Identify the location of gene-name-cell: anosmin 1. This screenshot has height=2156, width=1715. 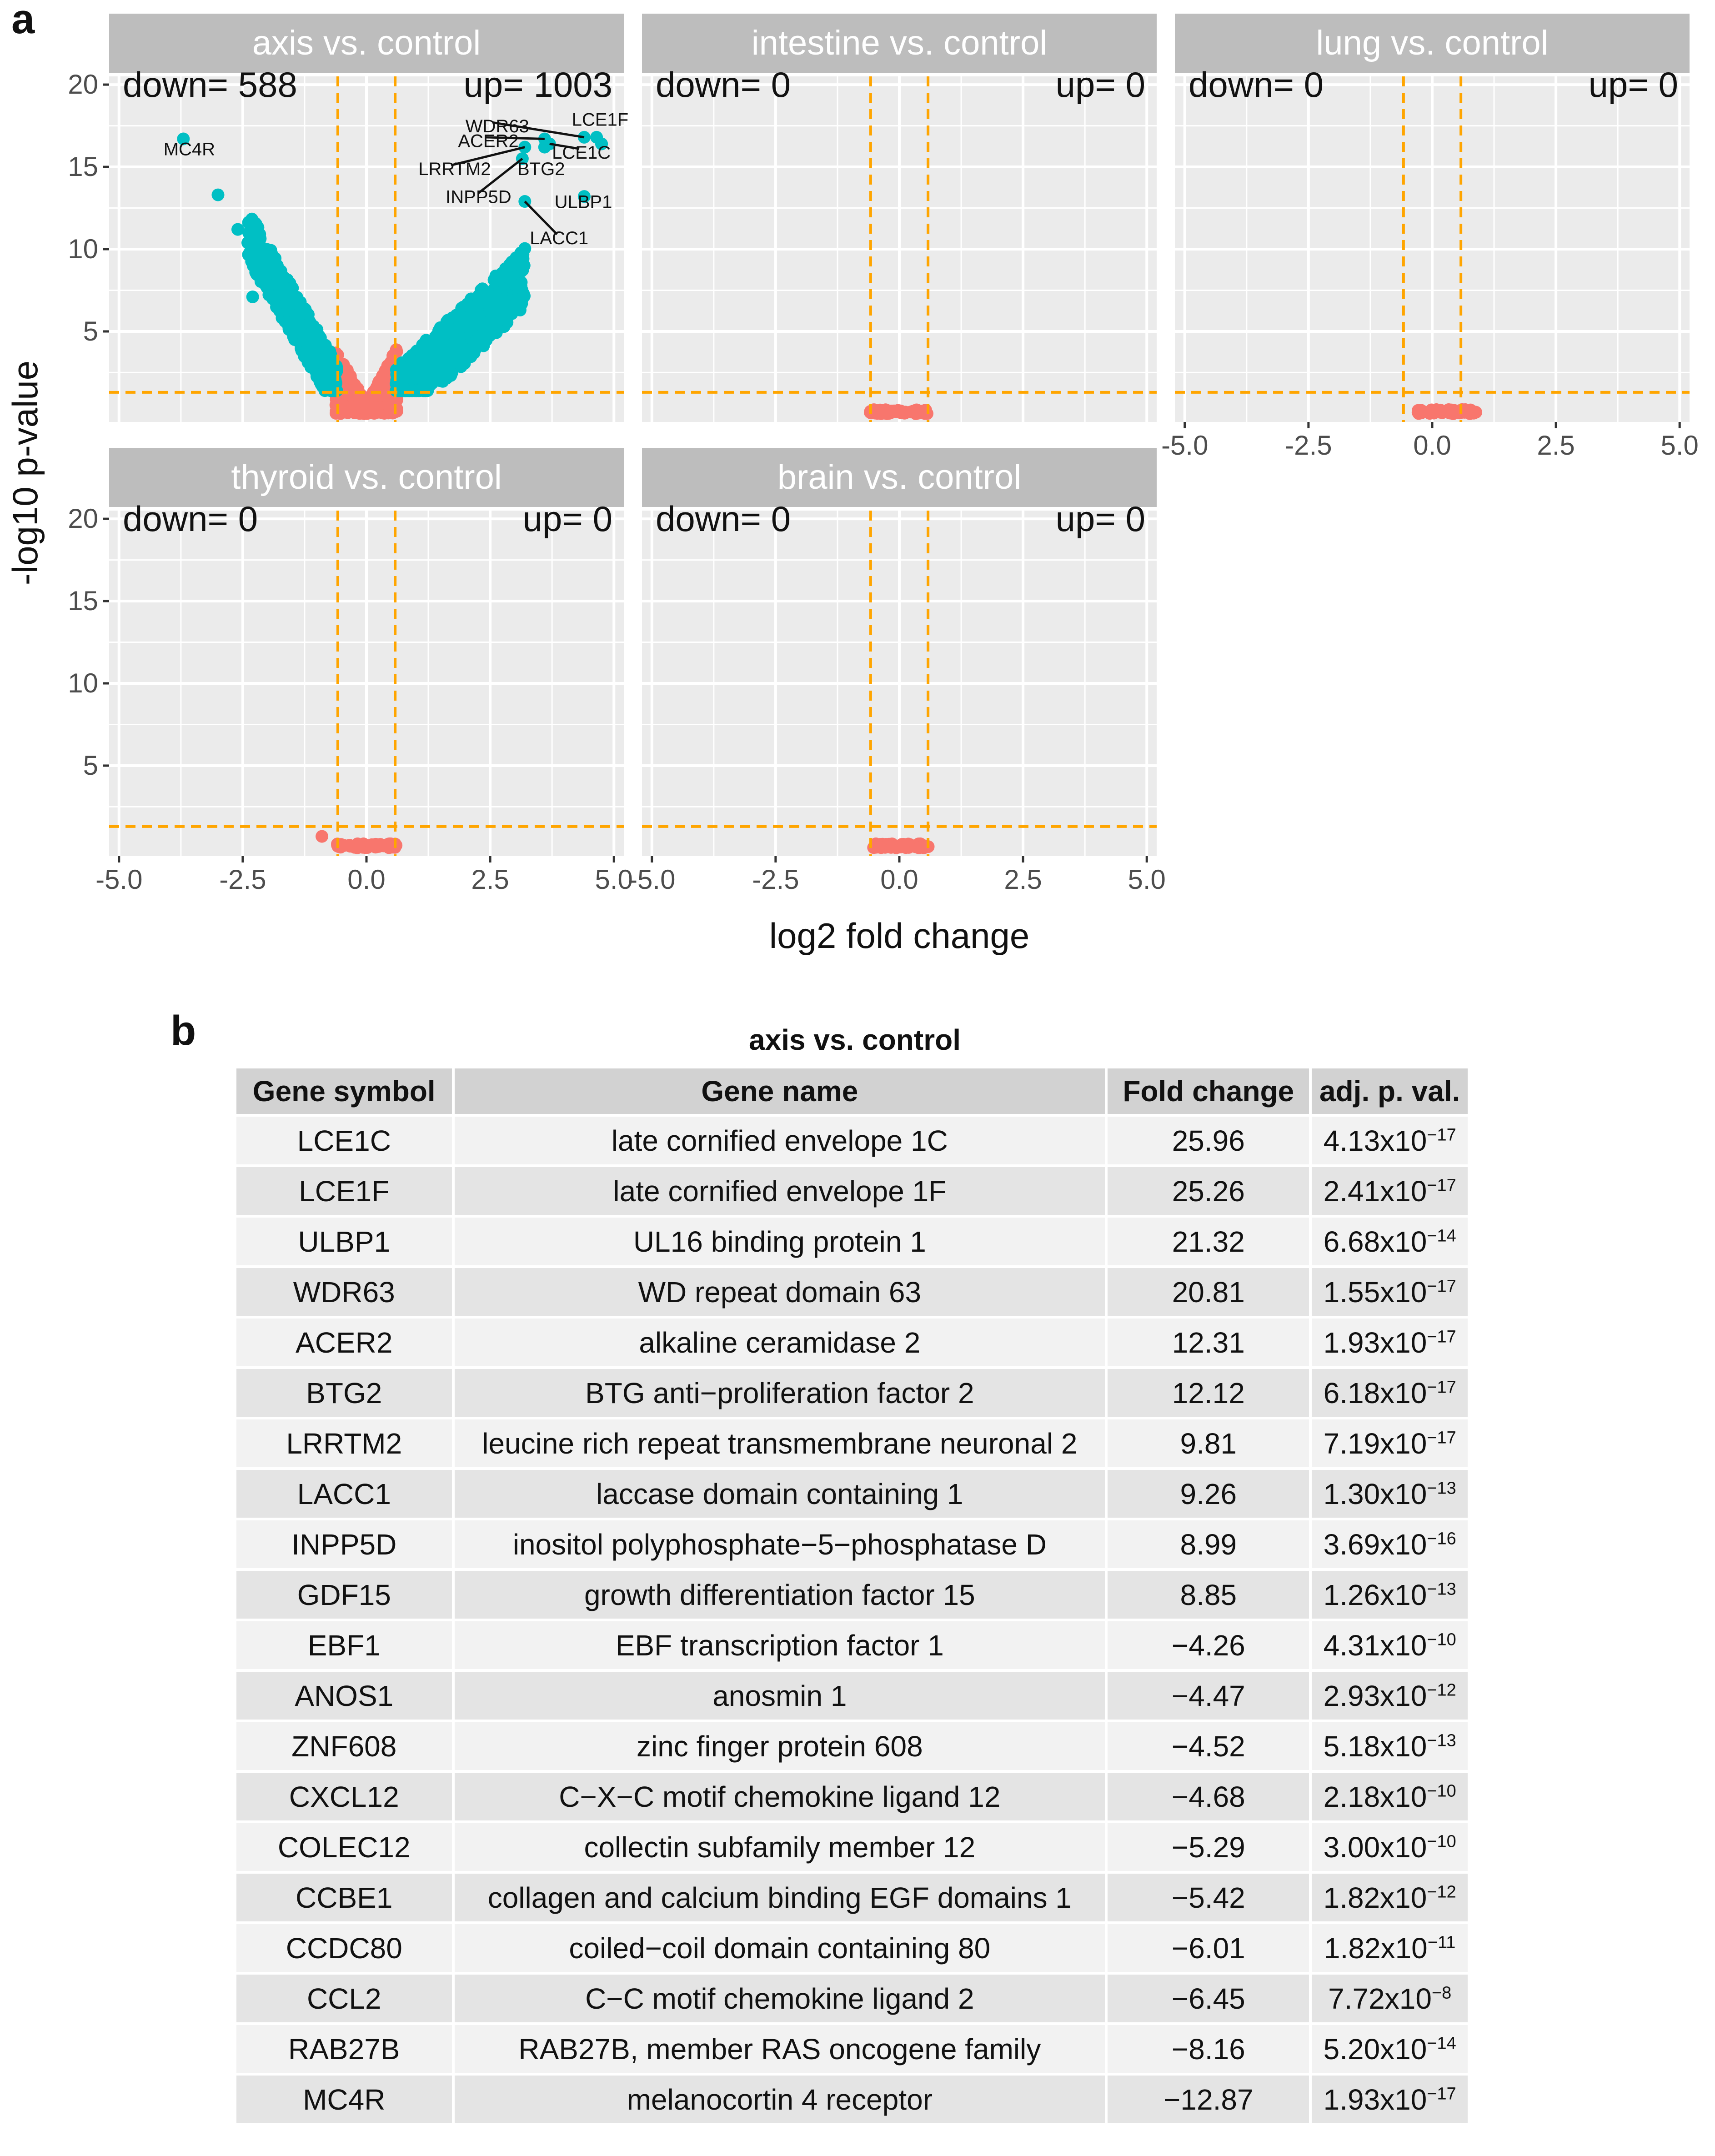
(779, 1696).